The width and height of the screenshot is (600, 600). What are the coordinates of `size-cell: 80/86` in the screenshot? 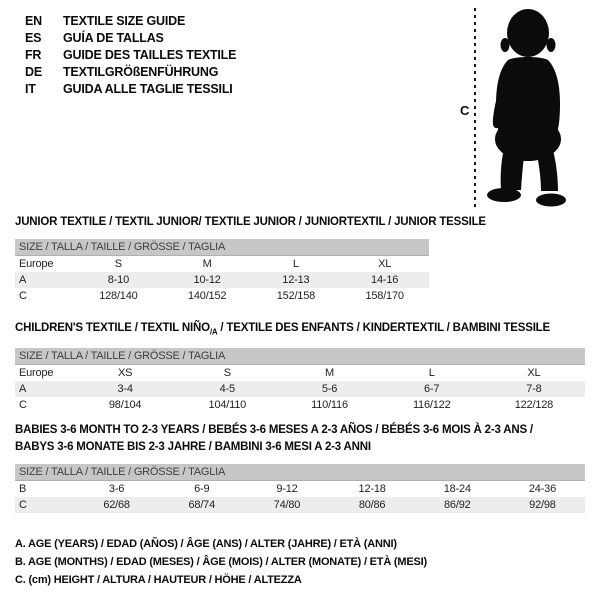 It's located at (372, 505).